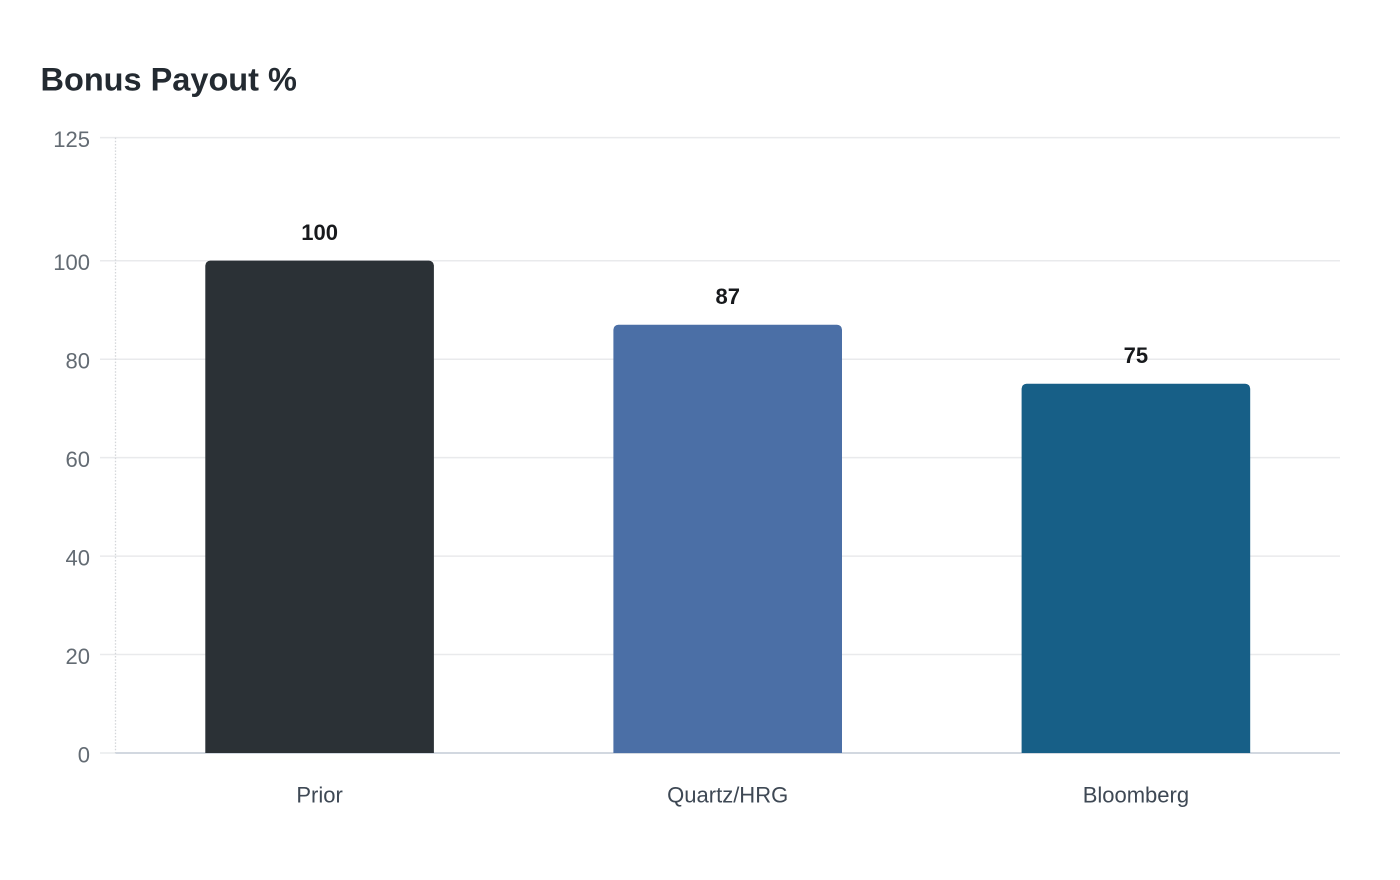 This screenshot has height=880, width=1400. I want to click on svg-text: 60, so click(78, 459).